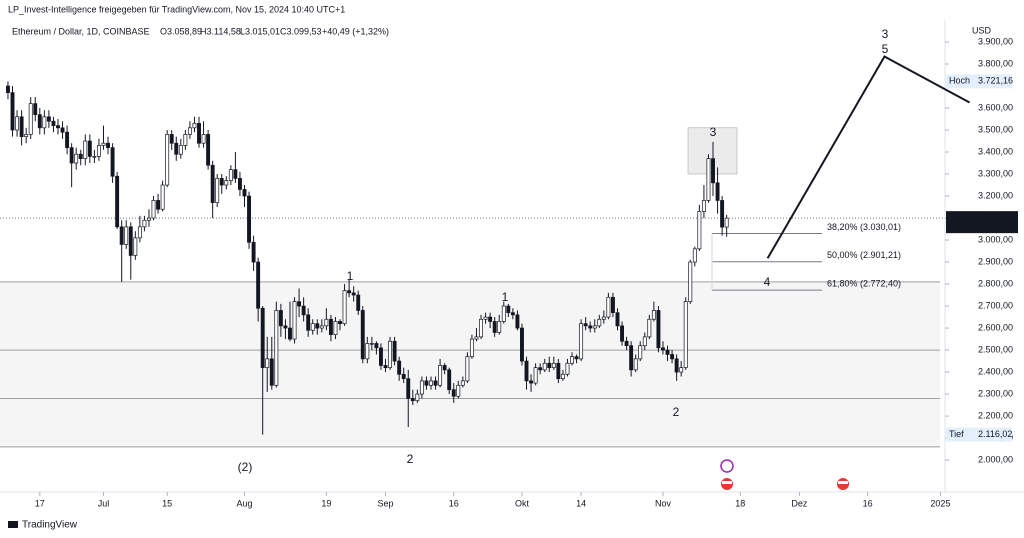  What do you see at coordinates (995, 81) in the screenshot?
I see `high-marker-value: 3.721,16` at bounding box center [995, 81].